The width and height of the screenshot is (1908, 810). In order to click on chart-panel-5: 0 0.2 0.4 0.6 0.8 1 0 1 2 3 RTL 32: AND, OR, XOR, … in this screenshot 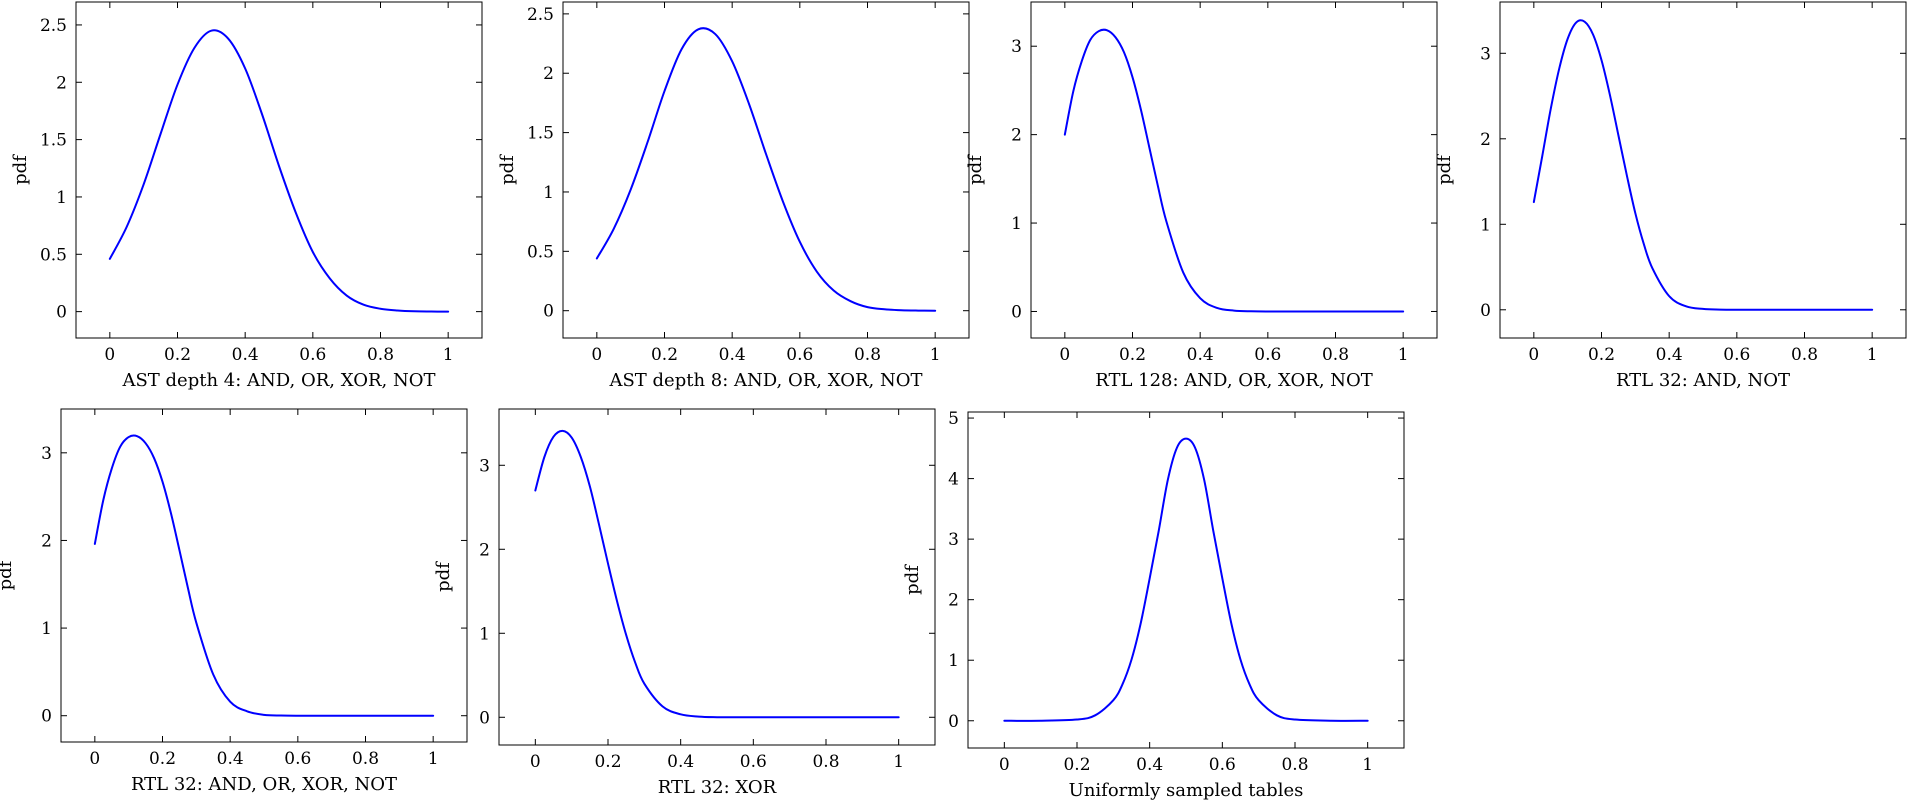, I will do `click(234, 601)`.